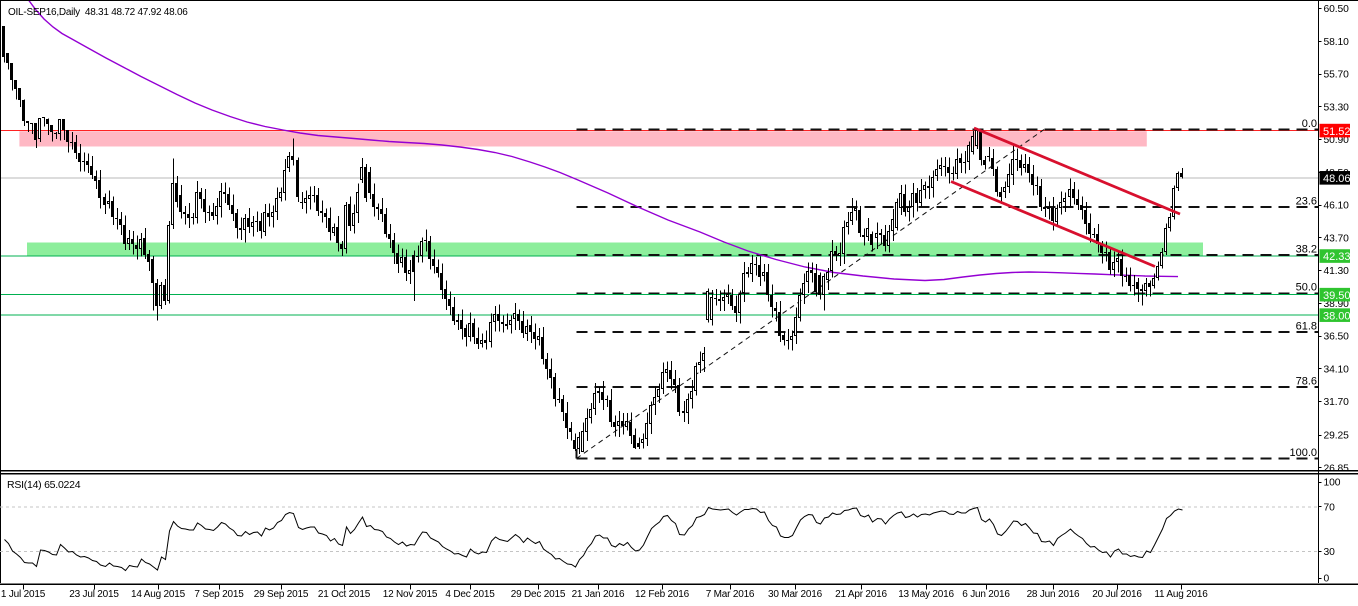  I want to click on svg-text: 13 May 2016, so click(926, 594).